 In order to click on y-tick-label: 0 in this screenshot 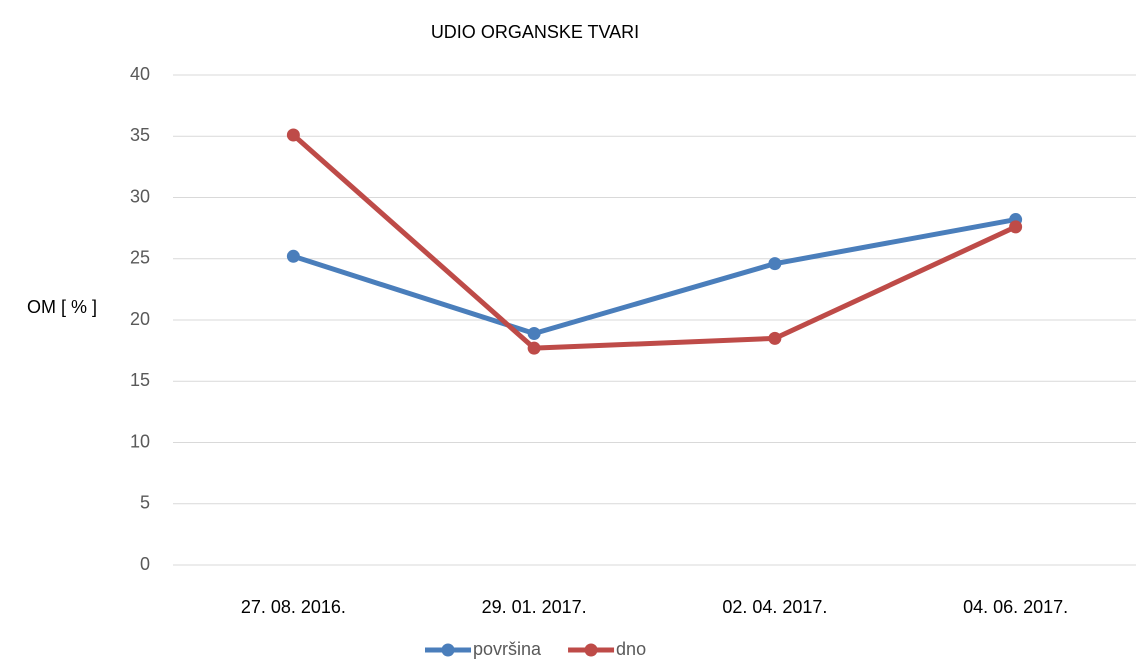, I will do `click(145, 564)`.